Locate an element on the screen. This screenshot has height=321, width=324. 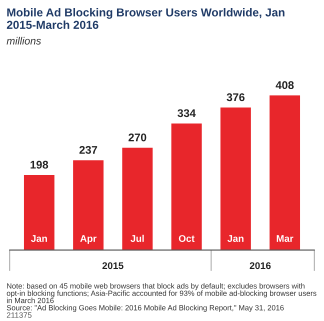
x-tick-label: Mar is located at coordinates (285, 238).